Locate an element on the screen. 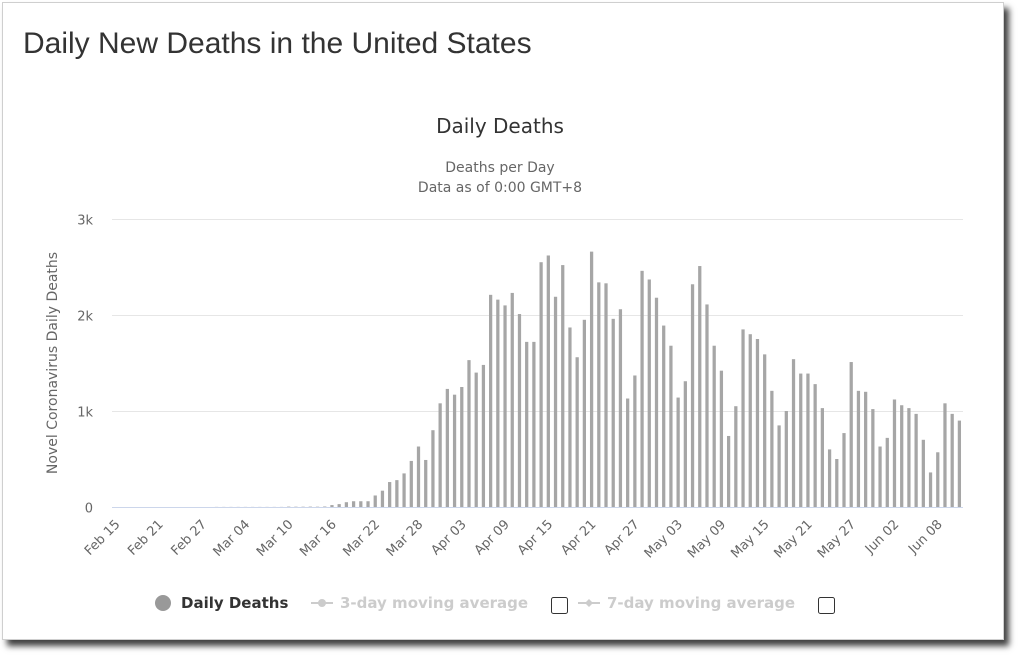 The height and width of the screenshot is (655, 1024). legend-item-3-day-average: 3-day moving average is located at coordinates (419, 603).